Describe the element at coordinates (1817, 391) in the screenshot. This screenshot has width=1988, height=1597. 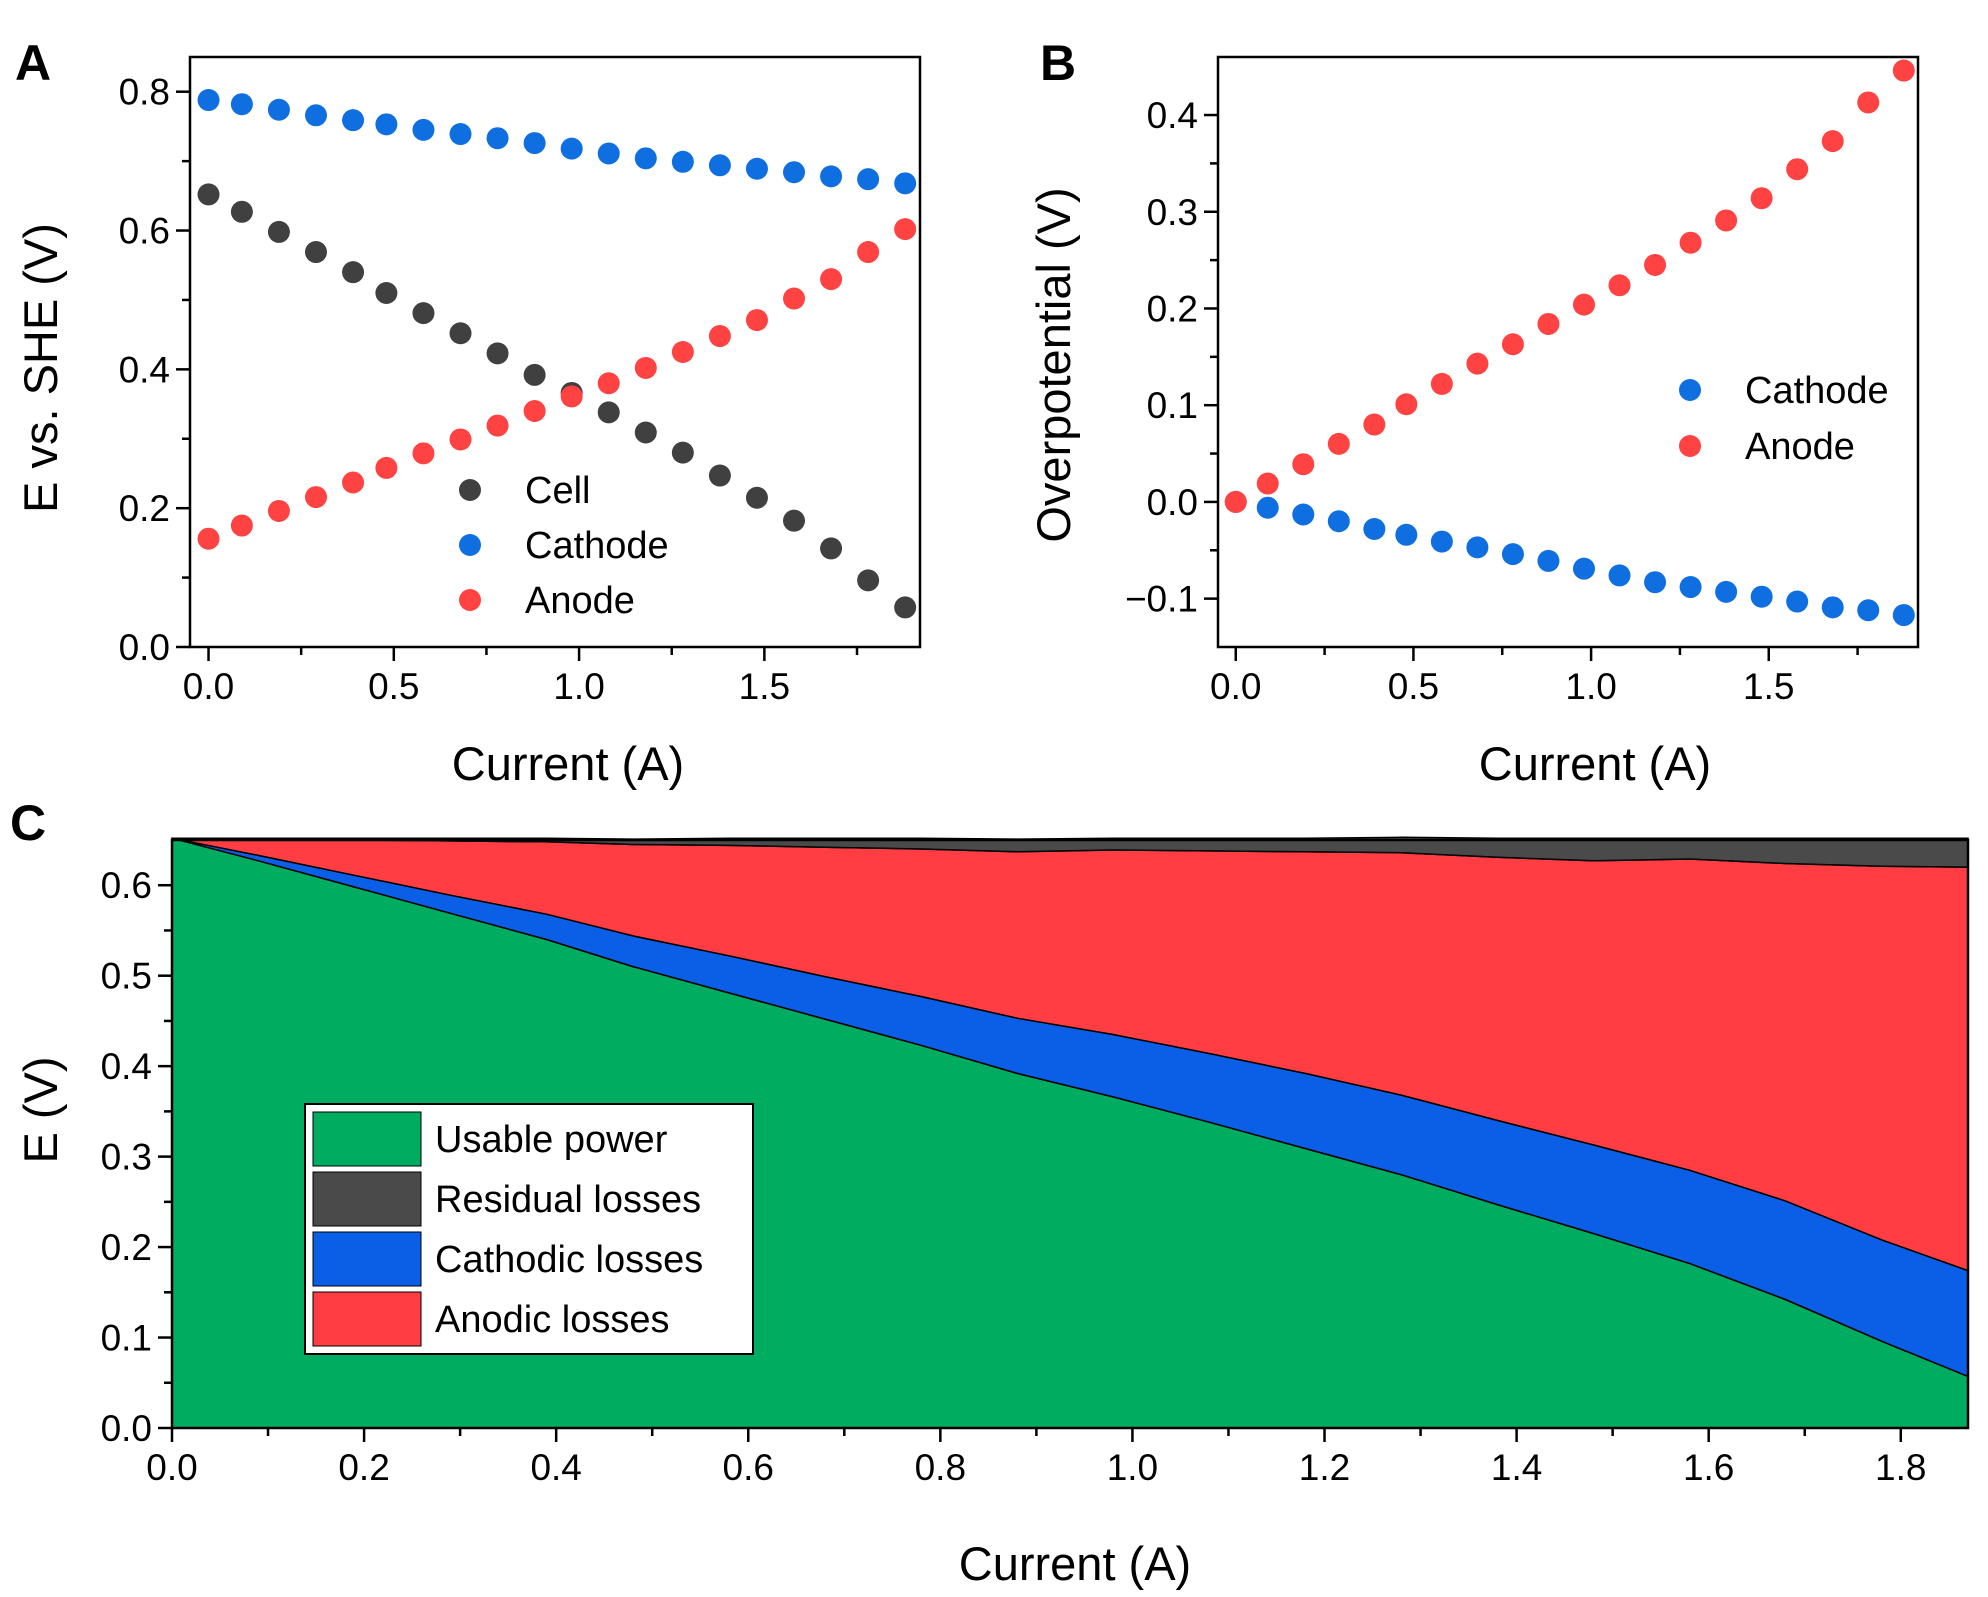
I see `panel-b-legend-label-cathode: Cathode` at that location.